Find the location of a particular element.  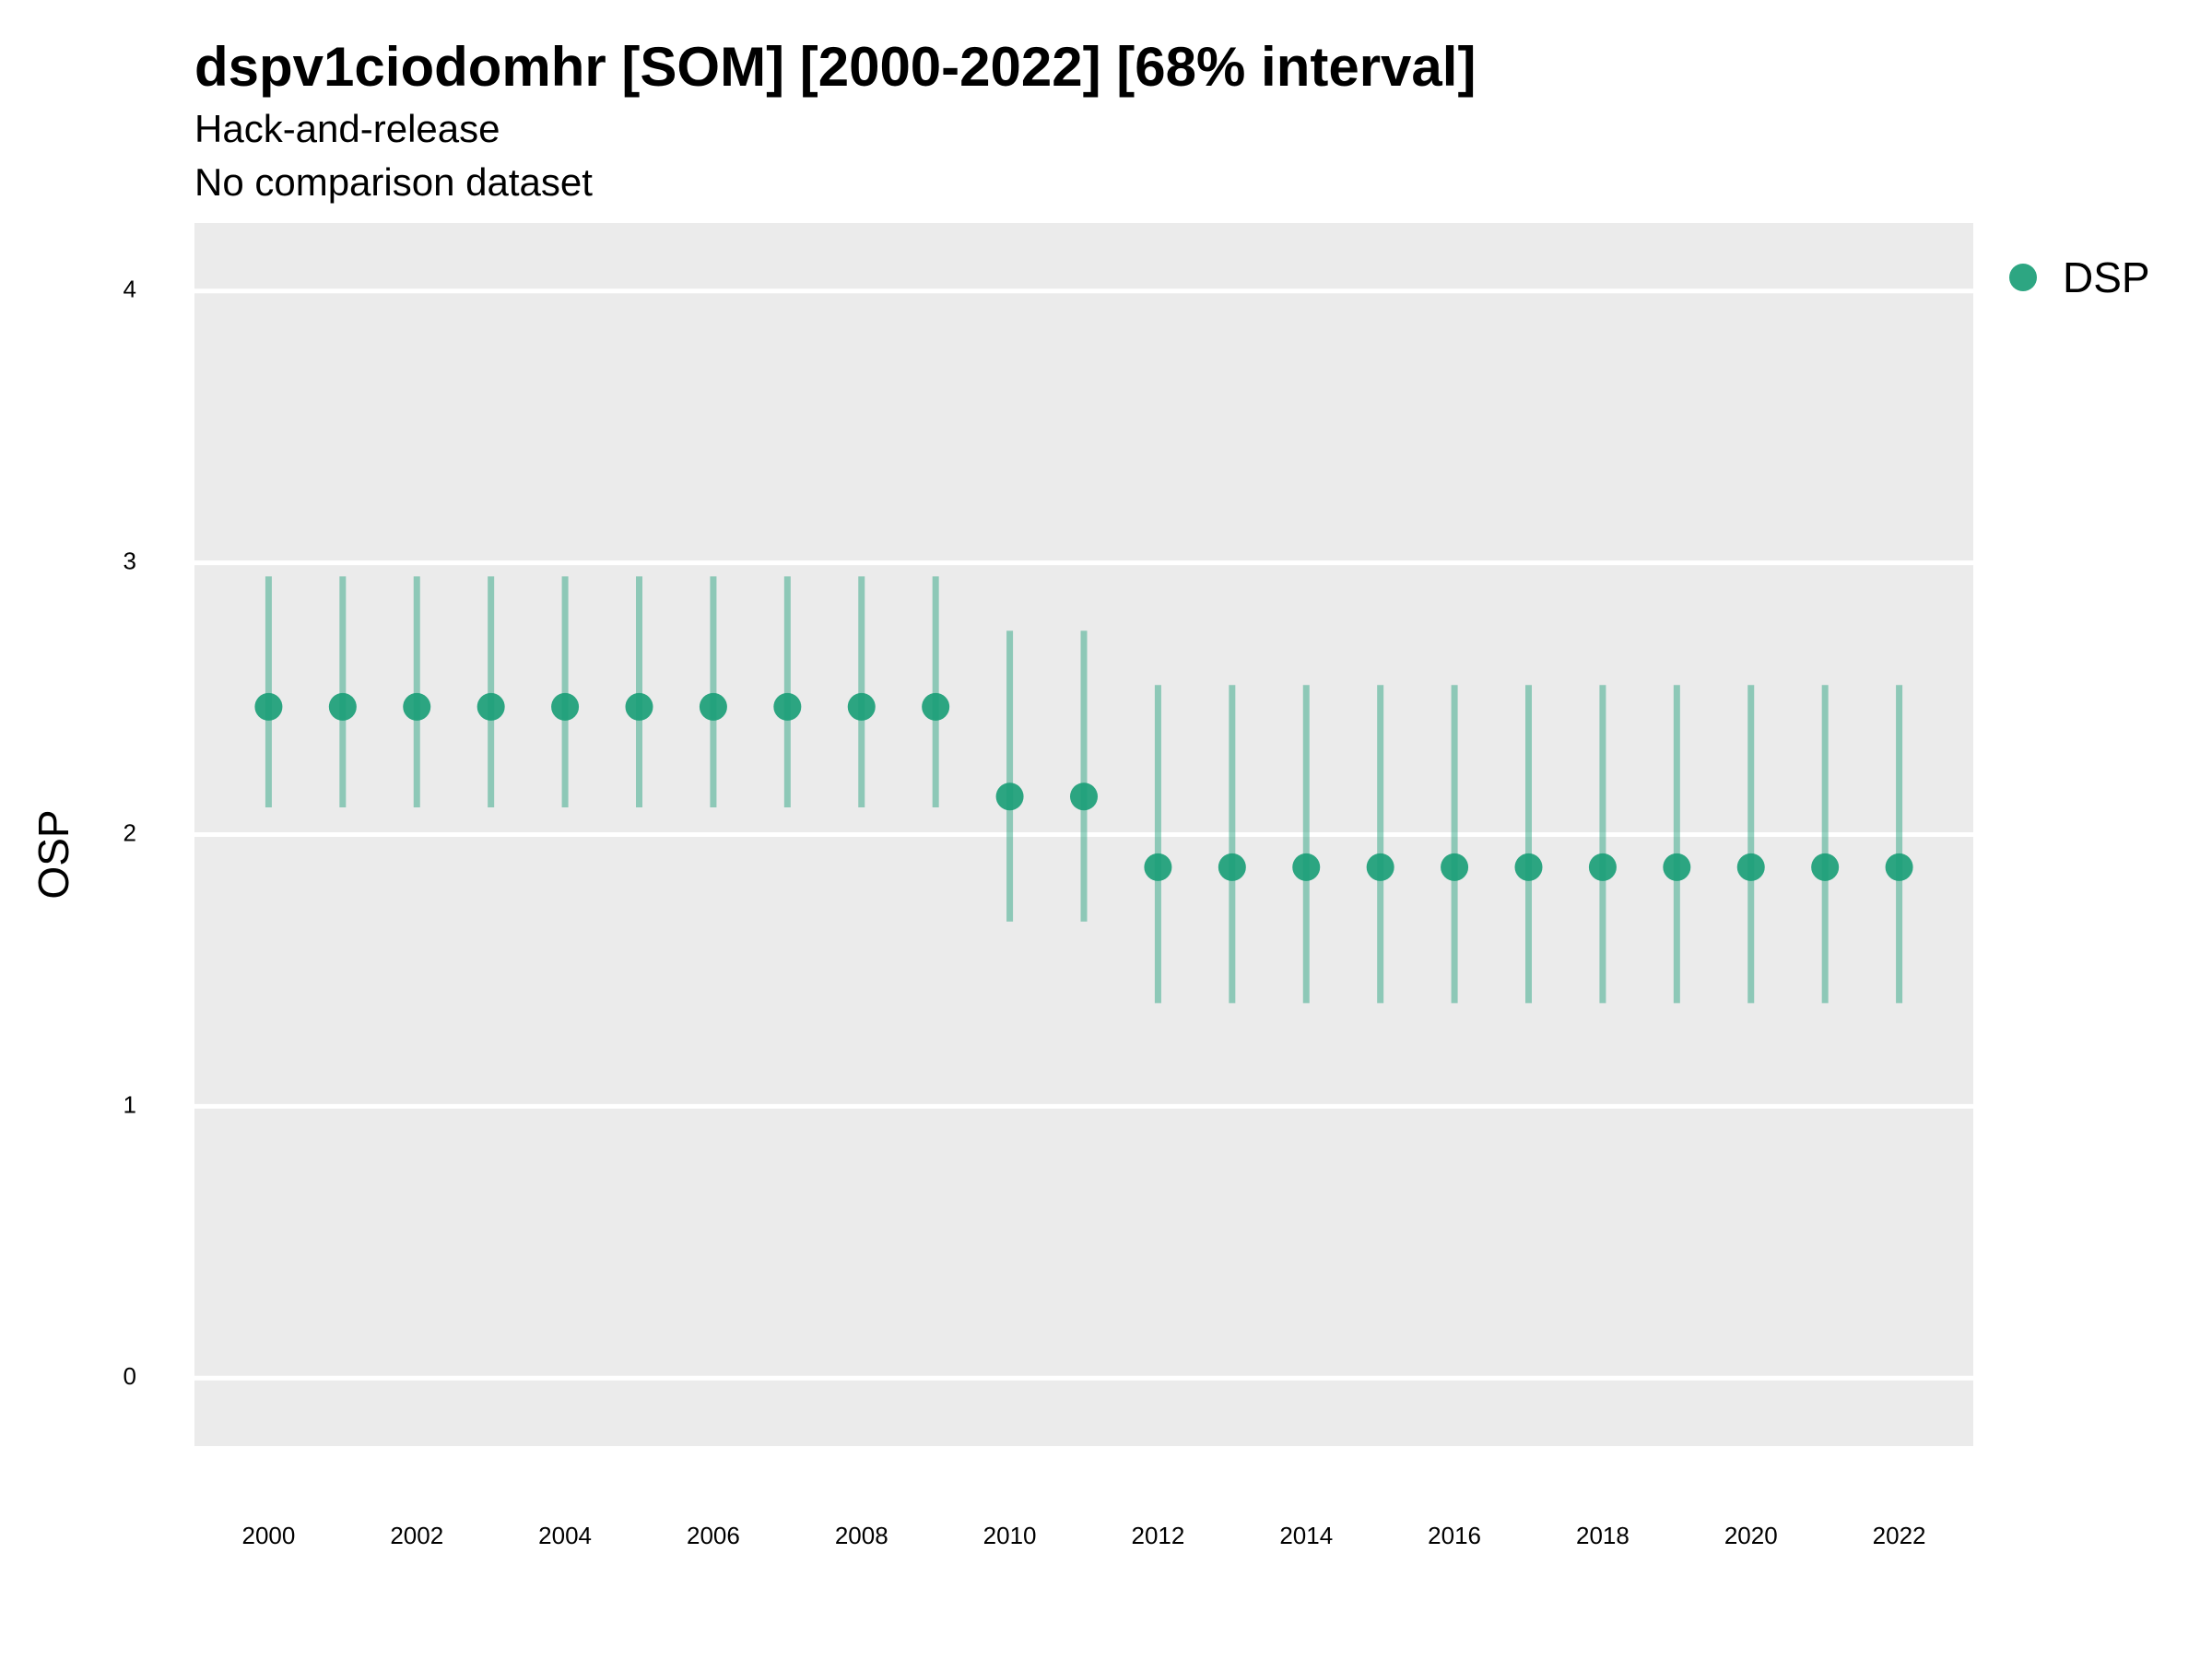

x-tick-label: 2014 is located at coordinates (1306, 1535).